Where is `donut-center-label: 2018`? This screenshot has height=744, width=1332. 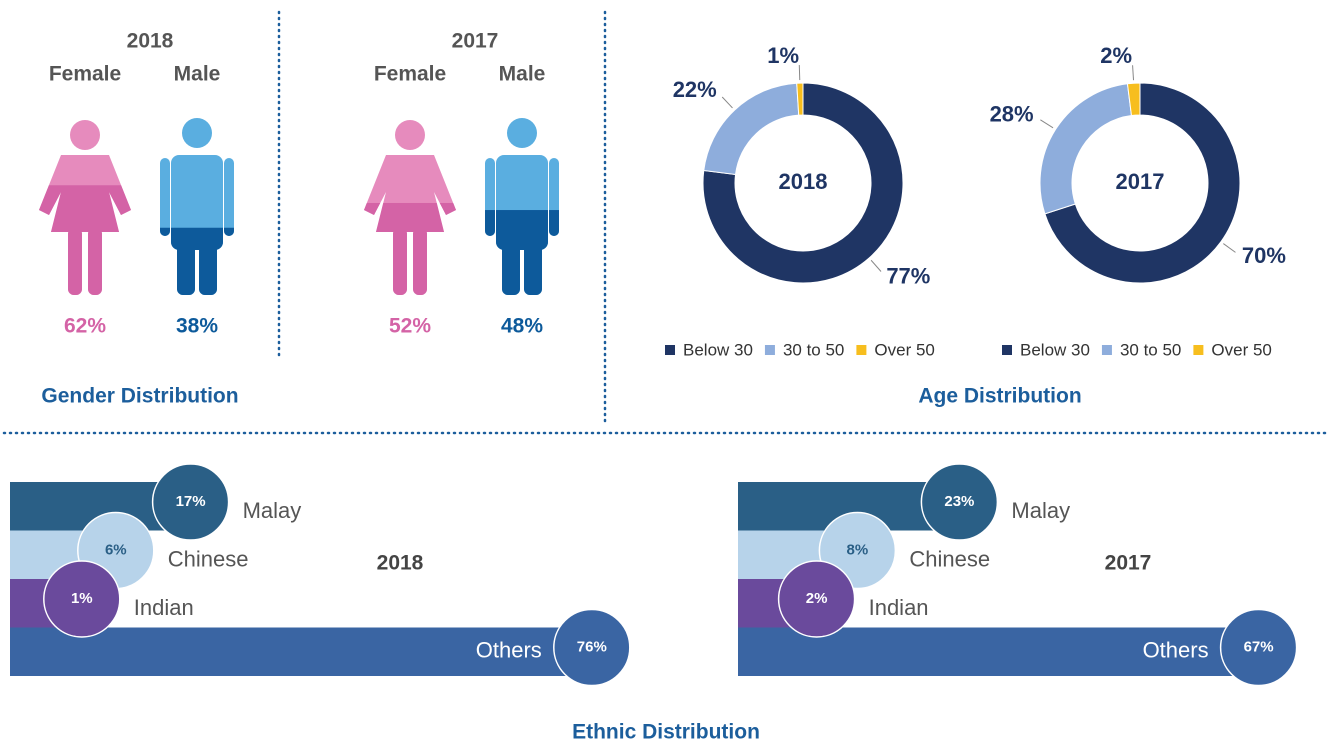 donut-center-label: 2018 is located at coordinates (803, 181).